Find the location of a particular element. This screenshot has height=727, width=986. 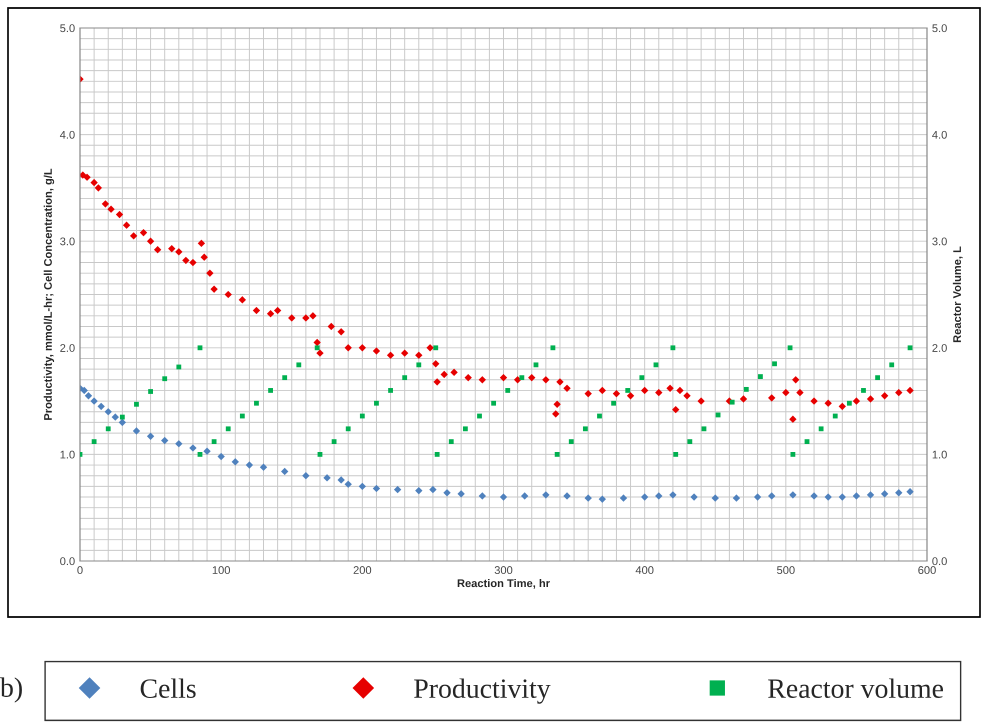

x-tick-label: 400 is located at coordinates (645, 570).